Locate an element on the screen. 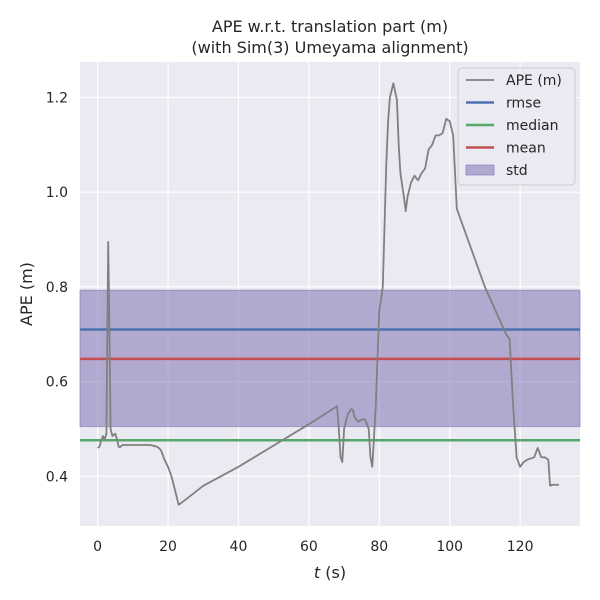 The height and width of the screenshot is (600, 600). x-tick-label: 100 is located at coordinates (449, 547).